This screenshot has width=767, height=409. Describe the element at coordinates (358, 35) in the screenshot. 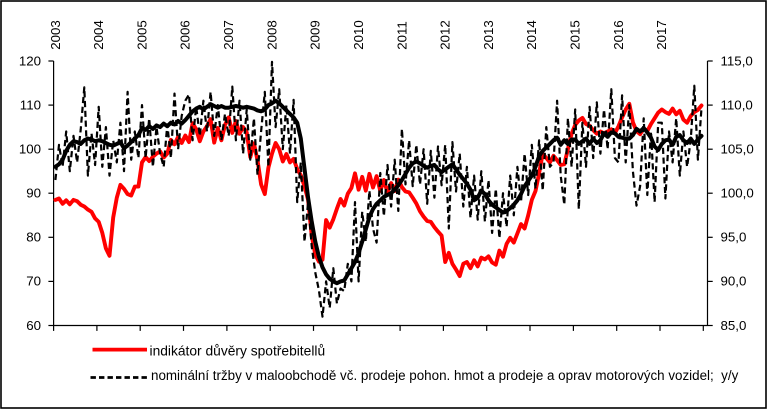

I see `svg-text: 2010` at that location.